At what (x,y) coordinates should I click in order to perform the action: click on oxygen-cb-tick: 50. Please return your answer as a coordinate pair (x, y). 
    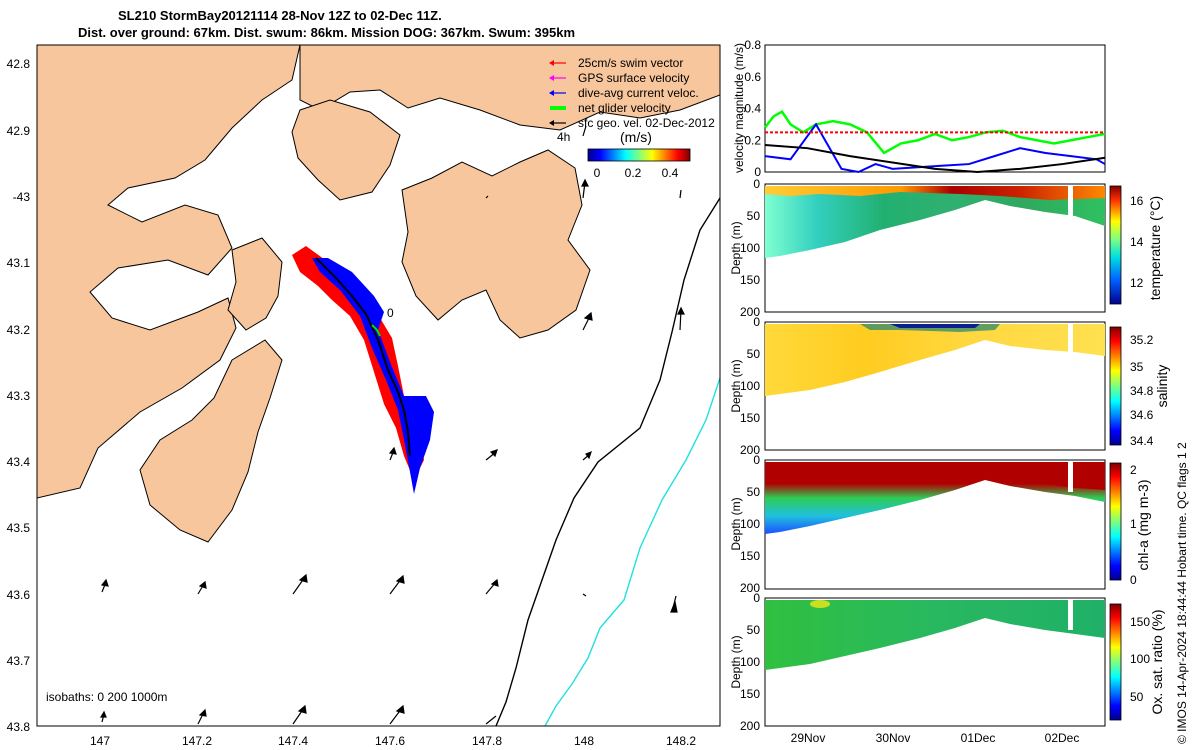
    Looking at the image, I should click on (1137, 697).